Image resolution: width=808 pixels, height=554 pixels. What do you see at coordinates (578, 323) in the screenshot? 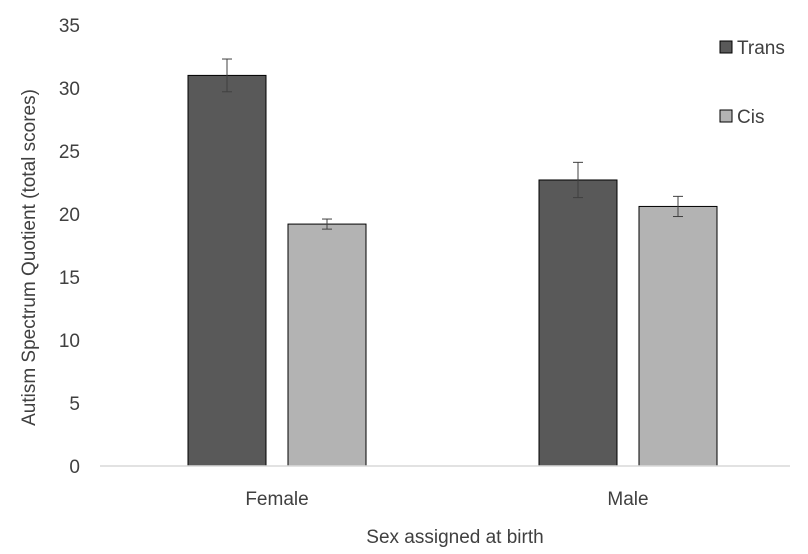
I see `bar-trans-male` at bounding box center [578, 323].